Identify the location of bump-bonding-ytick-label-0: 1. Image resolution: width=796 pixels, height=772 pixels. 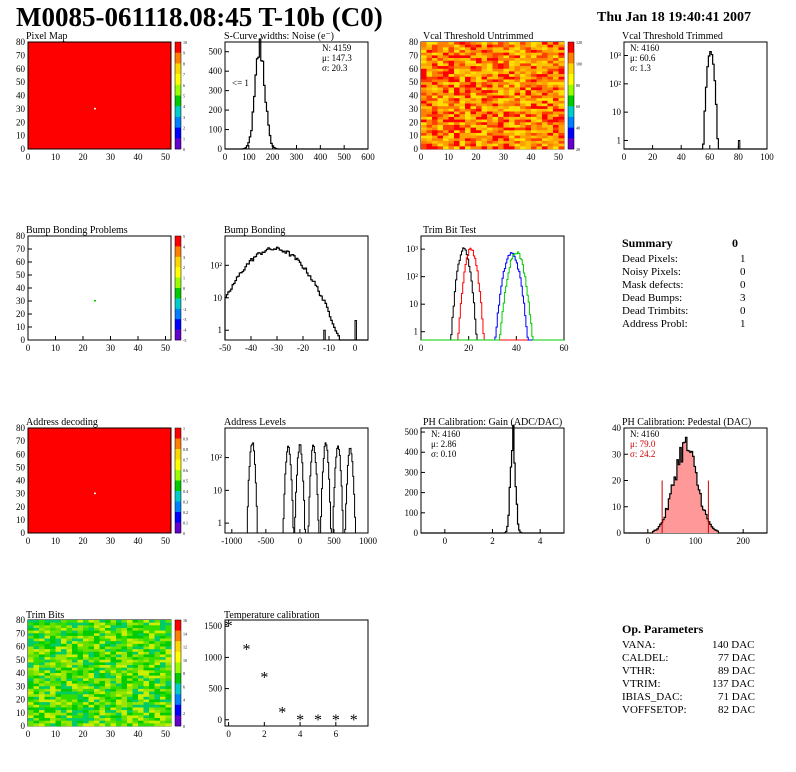
(220, 330).